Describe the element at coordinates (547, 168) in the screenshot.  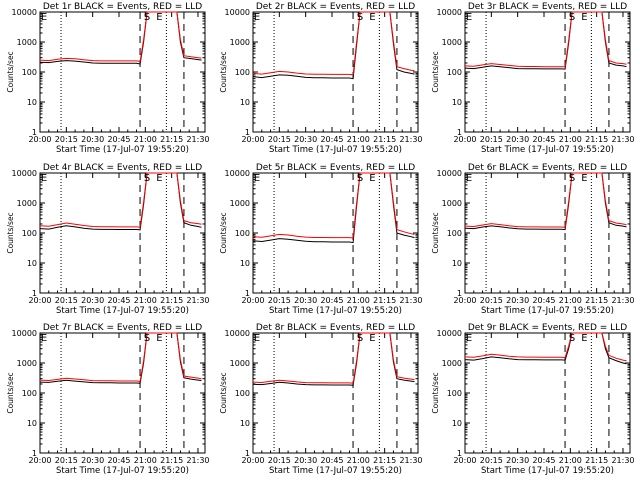
I see `panel-title: Det 6r BLACK = Events, RED = LLD` at that location.